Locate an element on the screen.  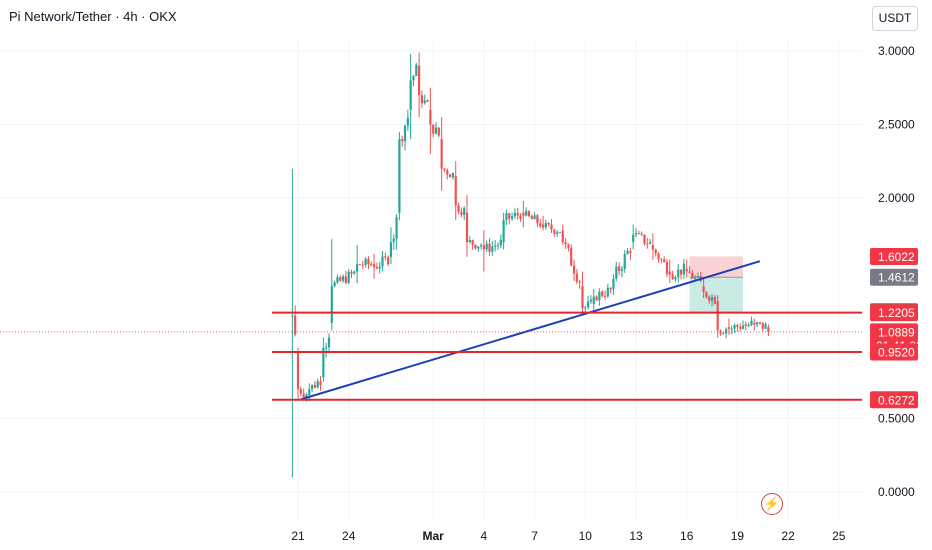
time-tick-label: 16 is located at coordinates (687, 536).